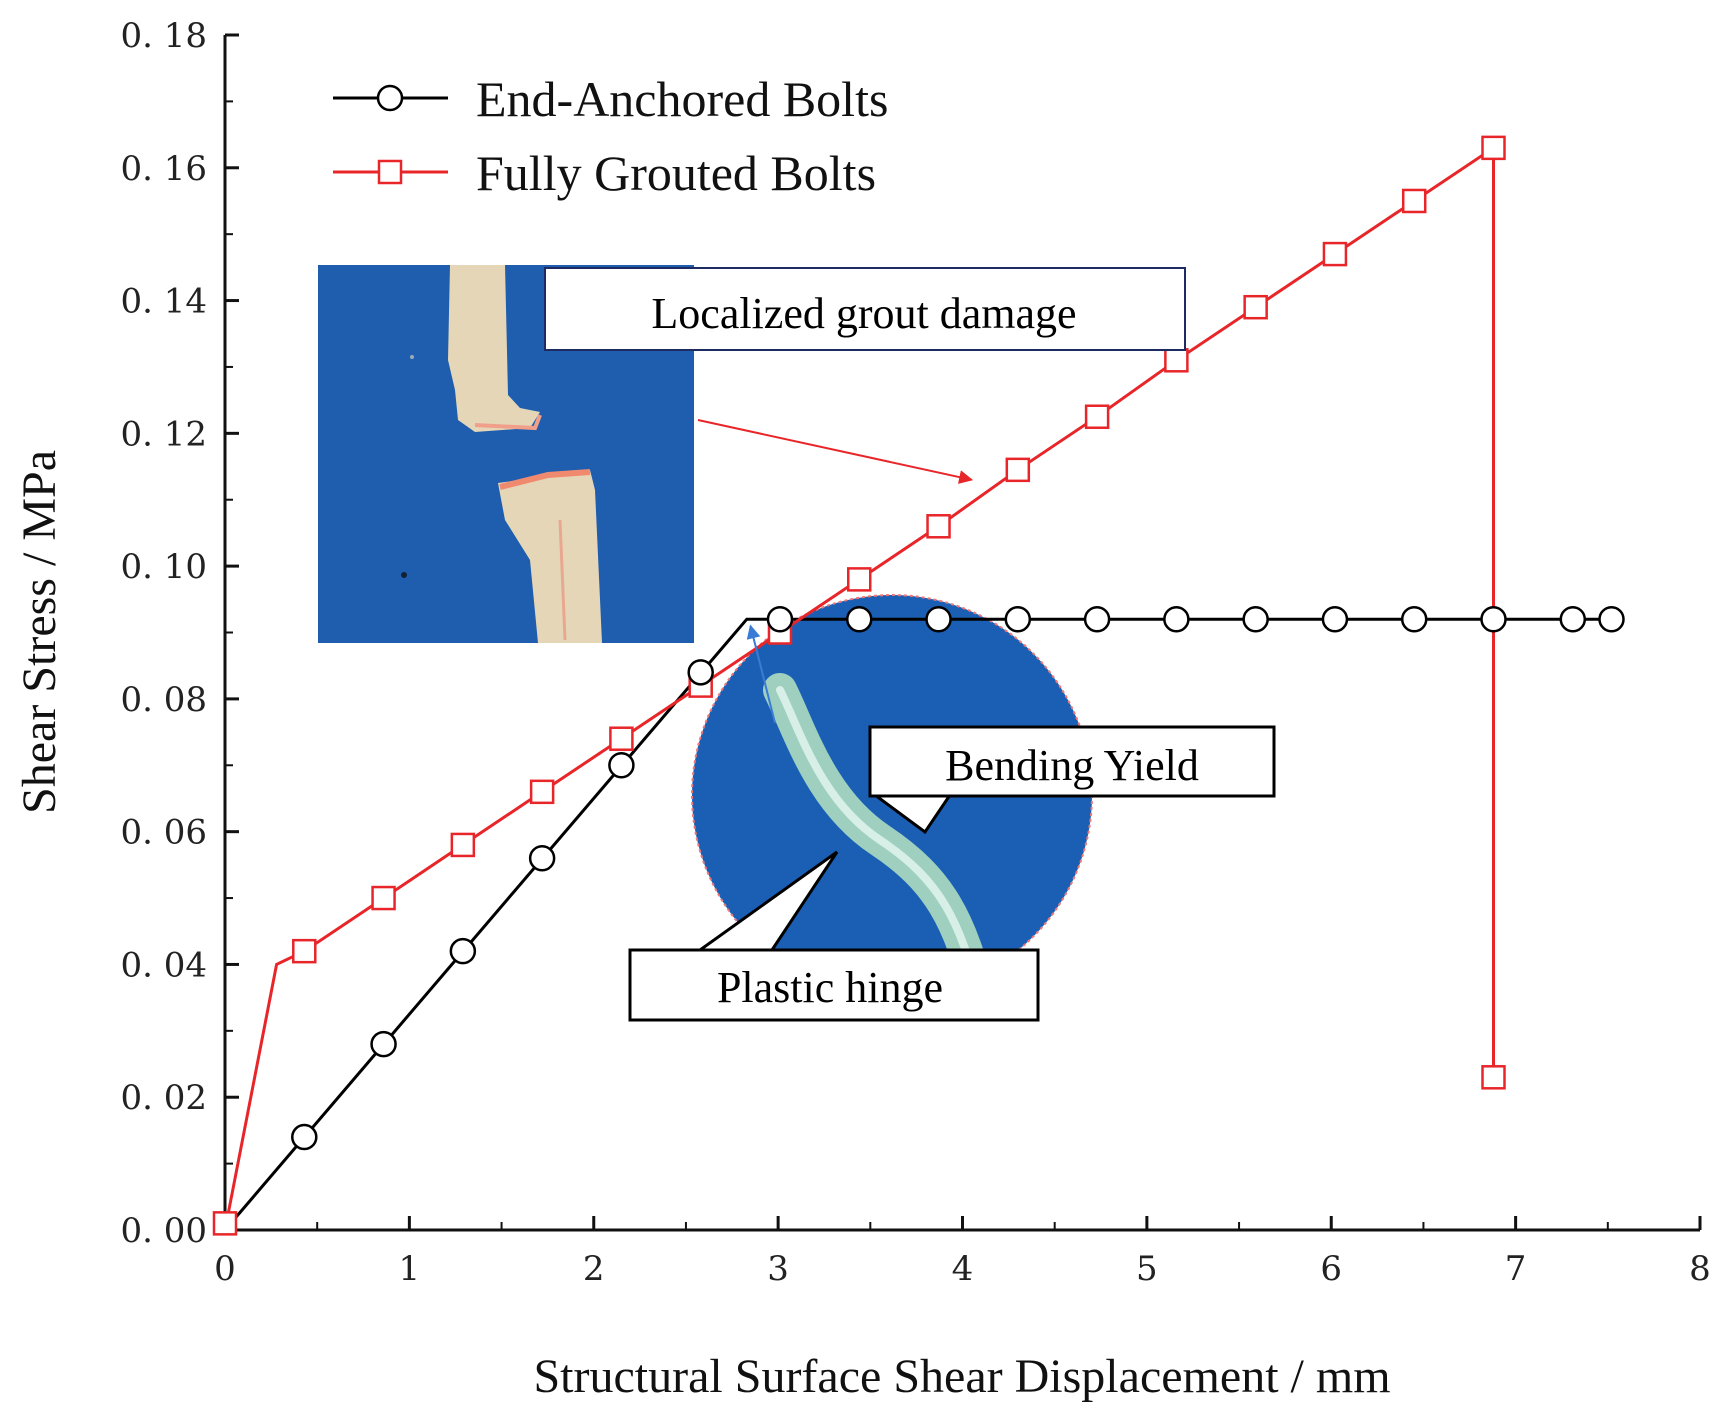  What do you see at coordinates (863, 313) in the screenshot?
I see `callout-grout-damage-label: Localized grout damage` at bounding box center [863, 313].